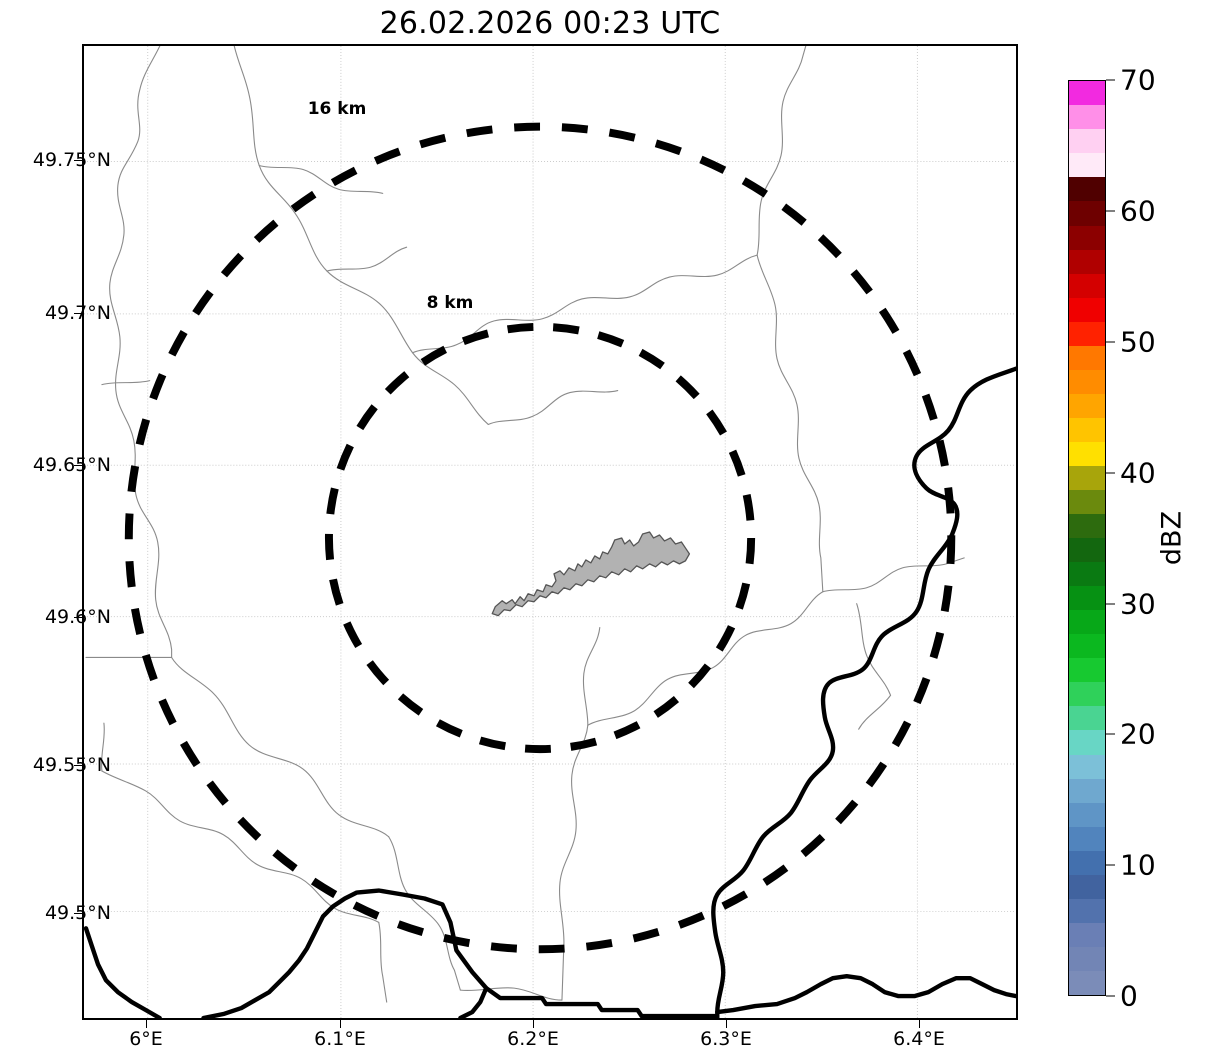 This screenshot has height=1064, width=1207. Describe the element at coordinates (450, 303) in the screenshot. I see `range-ring-label-8km: 8 km` at that location.